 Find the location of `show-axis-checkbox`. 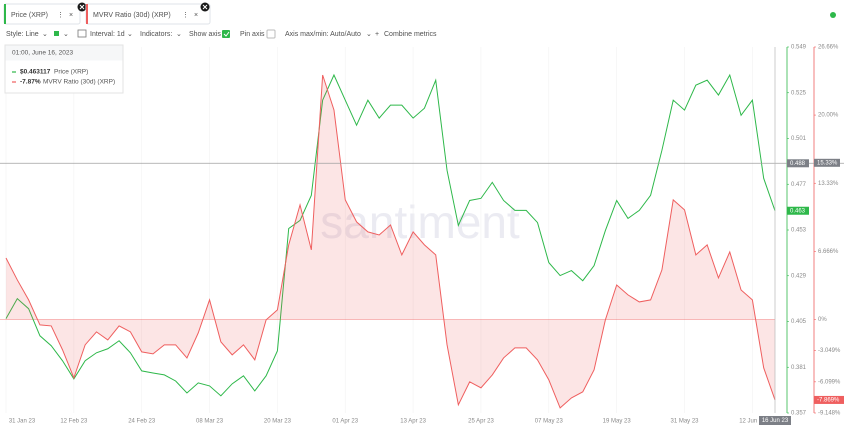

show-axis-checkbox is located at coordinates (226, 34).